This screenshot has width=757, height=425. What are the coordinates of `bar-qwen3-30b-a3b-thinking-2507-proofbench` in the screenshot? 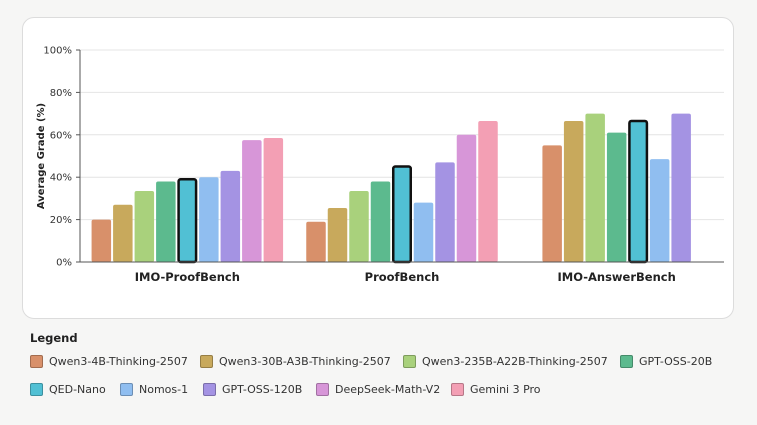 It's located at (337, 234).